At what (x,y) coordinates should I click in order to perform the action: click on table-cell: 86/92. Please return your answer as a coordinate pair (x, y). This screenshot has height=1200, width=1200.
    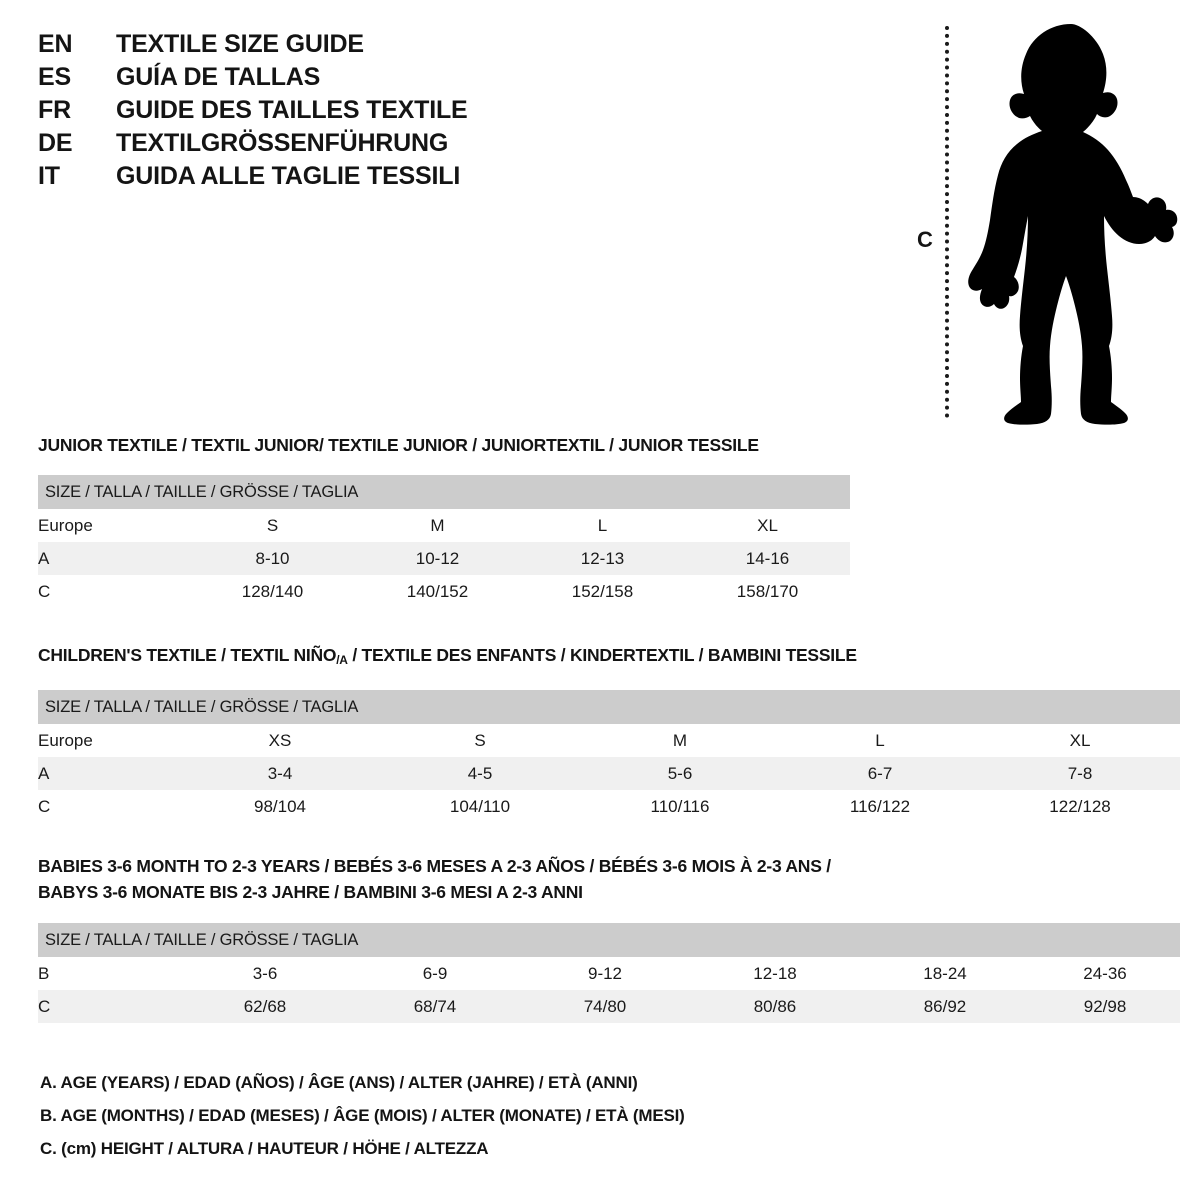
    Looking at the image, I should click on (945, 1006).